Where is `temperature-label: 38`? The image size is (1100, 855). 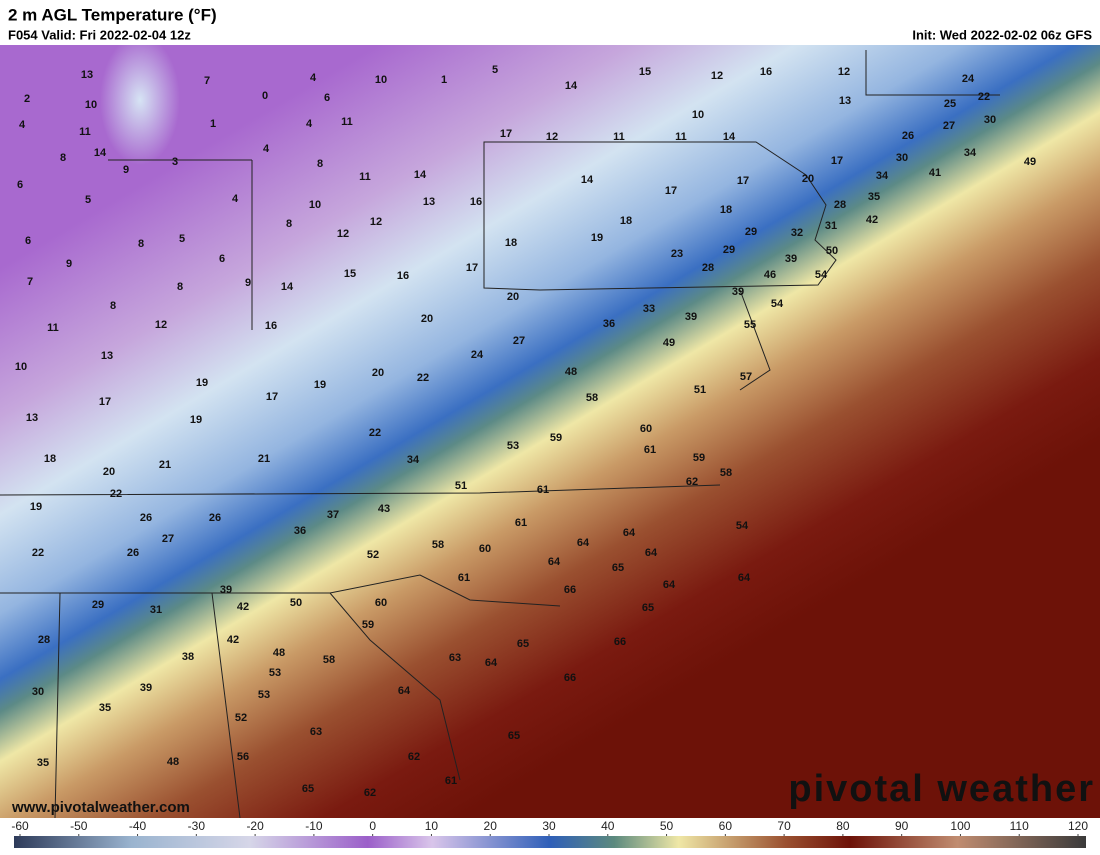
temperature-label: 38 is located at coordinates (188, 657).